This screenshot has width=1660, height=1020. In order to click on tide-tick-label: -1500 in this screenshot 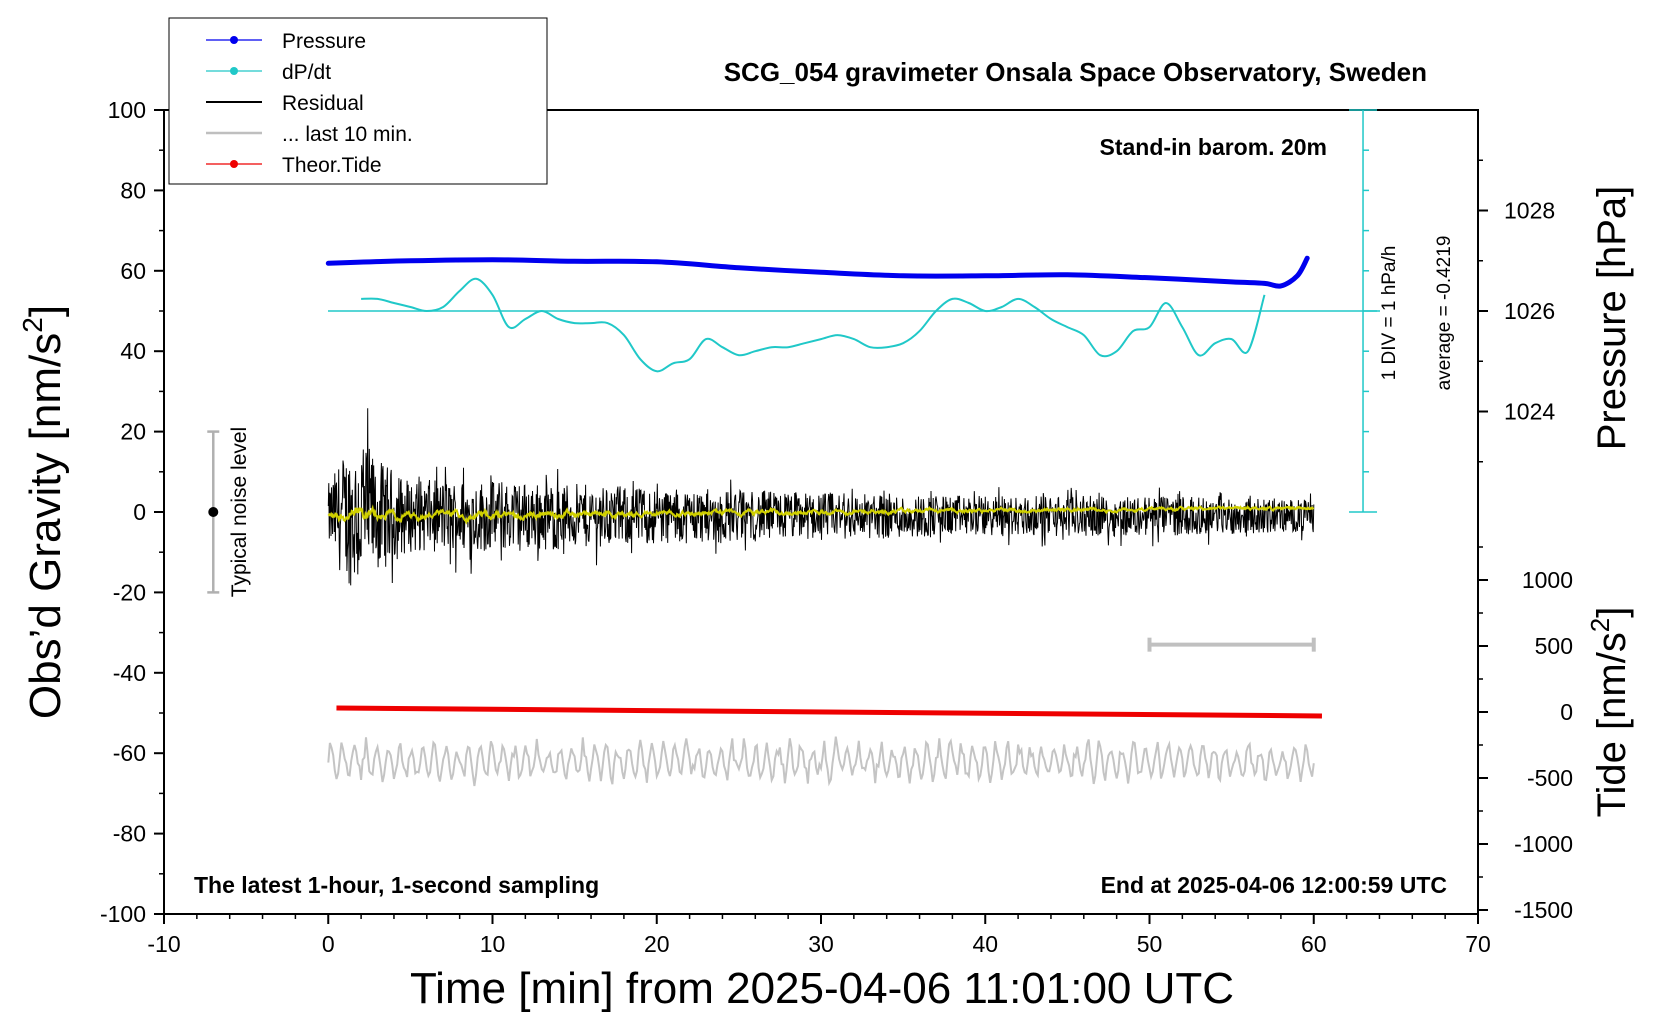, I will do `click(1543, 910)`.